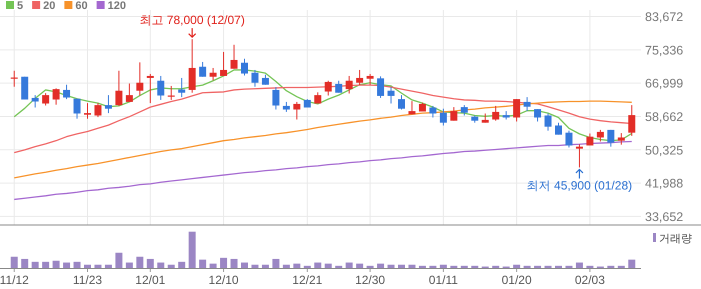  I want to click on legend-거래량: 거래량, so click(672, 239).